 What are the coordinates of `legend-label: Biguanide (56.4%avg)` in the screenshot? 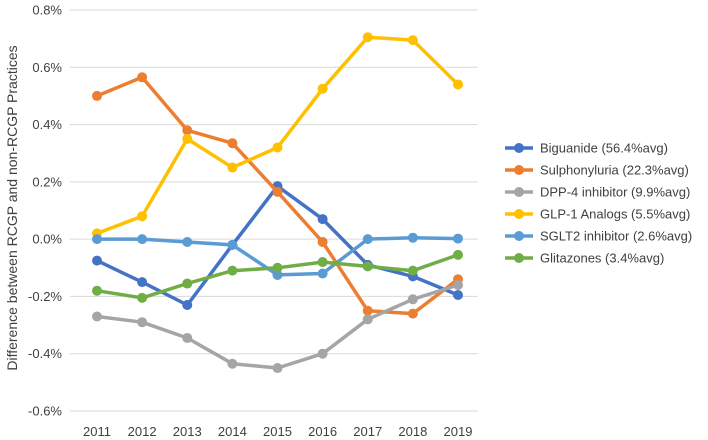 It's located at (604, 148).